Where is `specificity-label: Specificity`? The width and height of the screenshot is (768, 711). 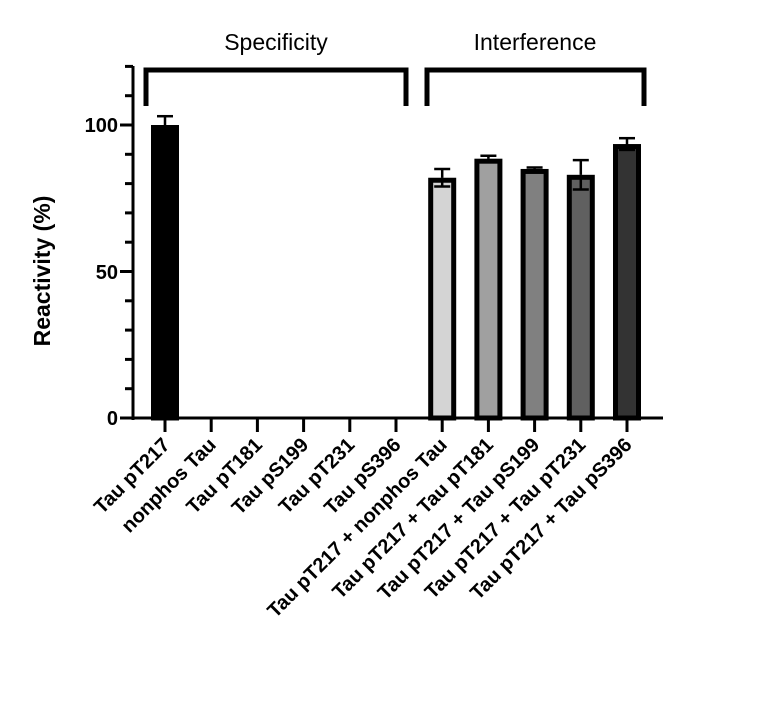 specificity-label: Specificity is located at coordinates (276, 42).